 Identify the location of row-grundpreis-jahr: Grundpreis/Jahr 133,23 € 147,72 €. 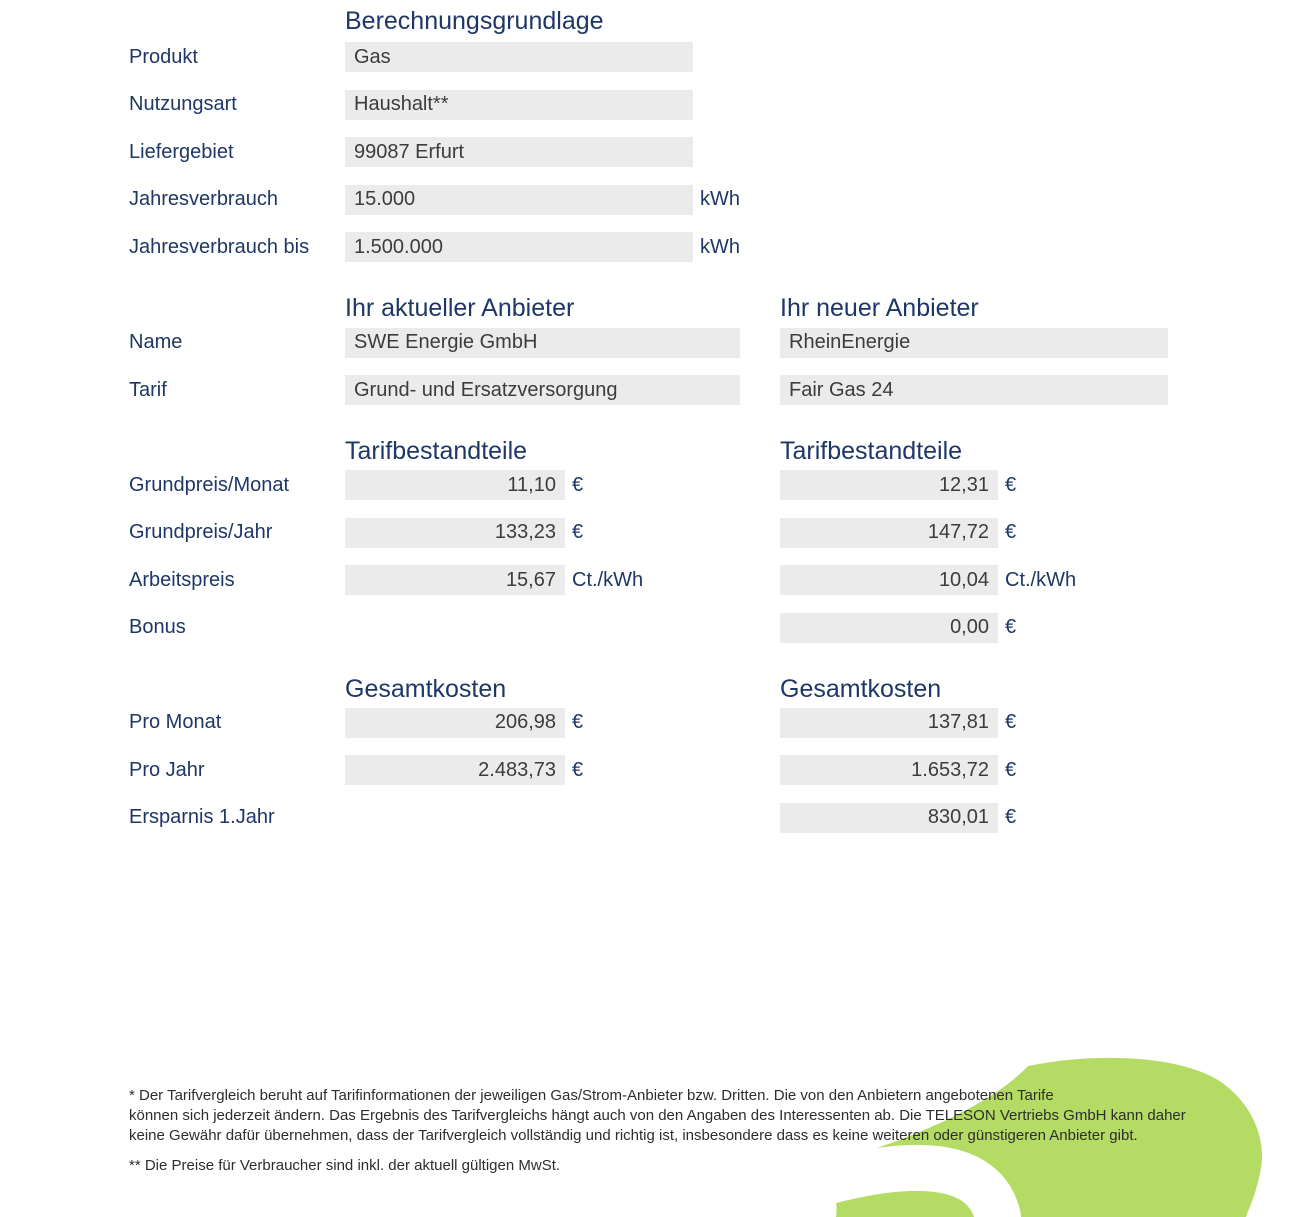
(648, 532).